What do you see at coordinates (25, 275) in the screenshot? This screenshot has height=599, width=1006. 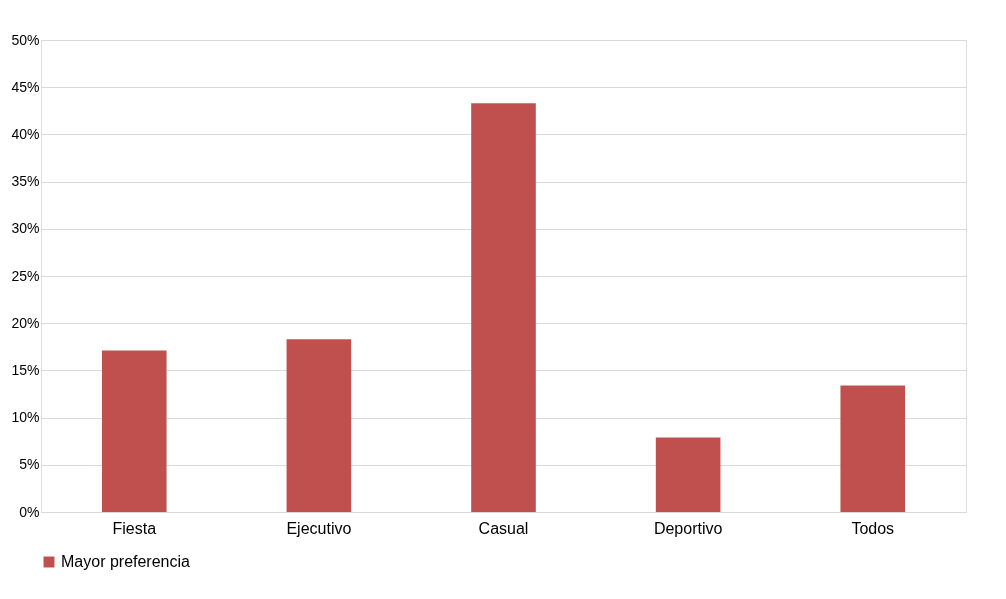 I see `y-tick-label: 25%` at bounding box center [25, 275].